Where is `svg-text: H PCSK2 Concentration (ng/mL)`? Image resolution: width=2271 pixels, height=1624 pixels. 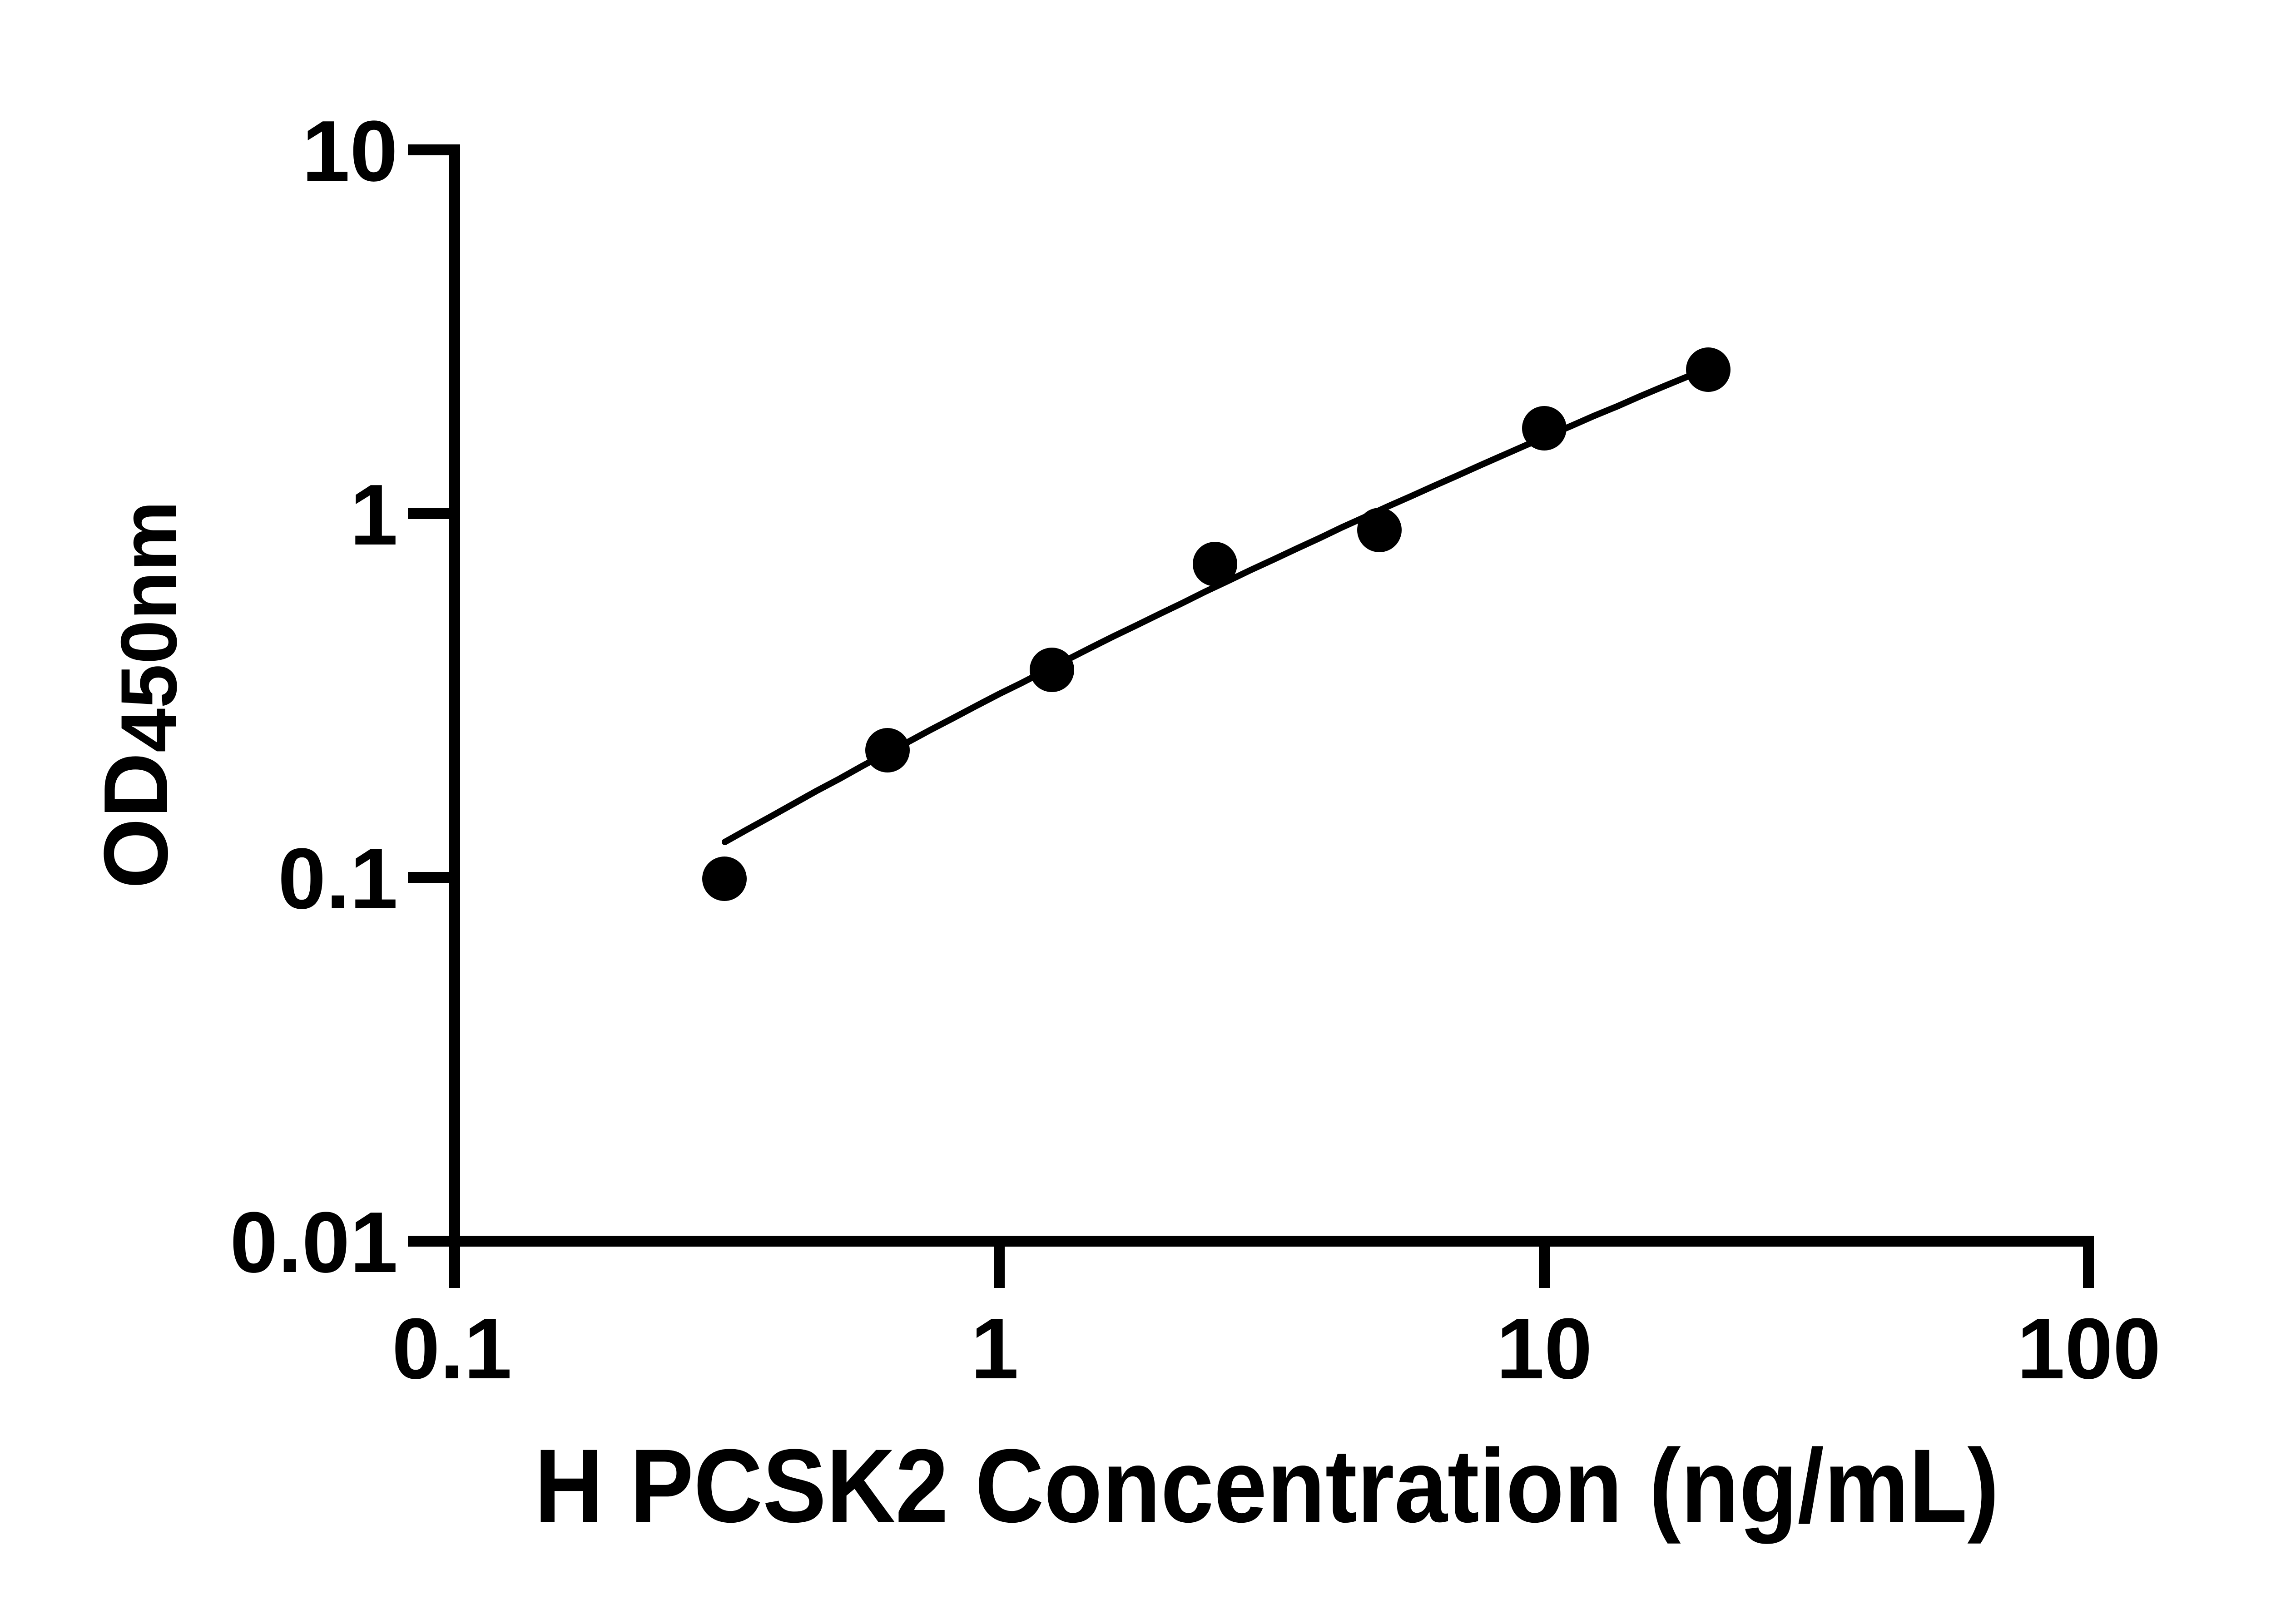 svg-text: H PCSK2 Concentration (ng/mL) is located at coordinates (1267, 1485).